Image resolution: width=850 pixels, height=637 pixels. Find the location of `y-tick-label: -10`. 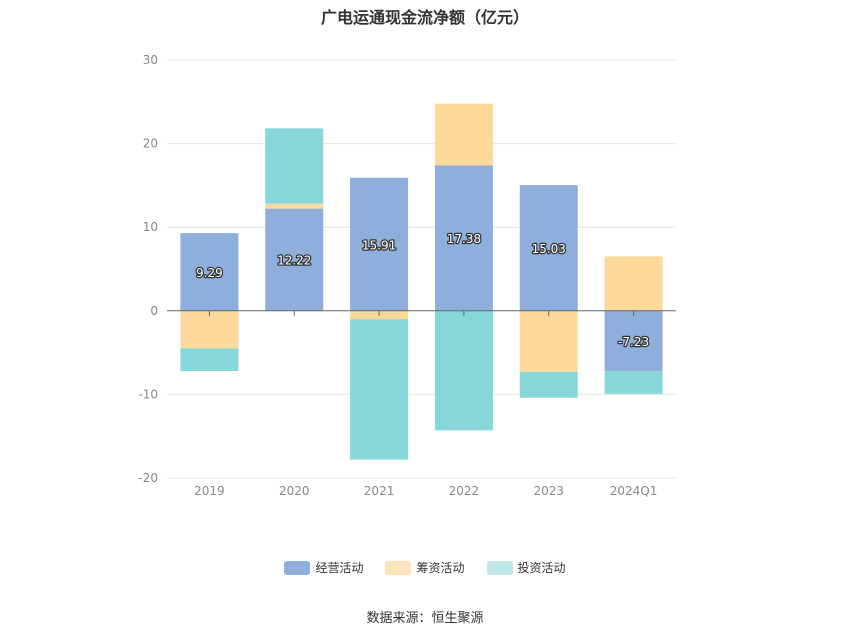

y-tick-label: -10 is located at coordinates (148, 394).